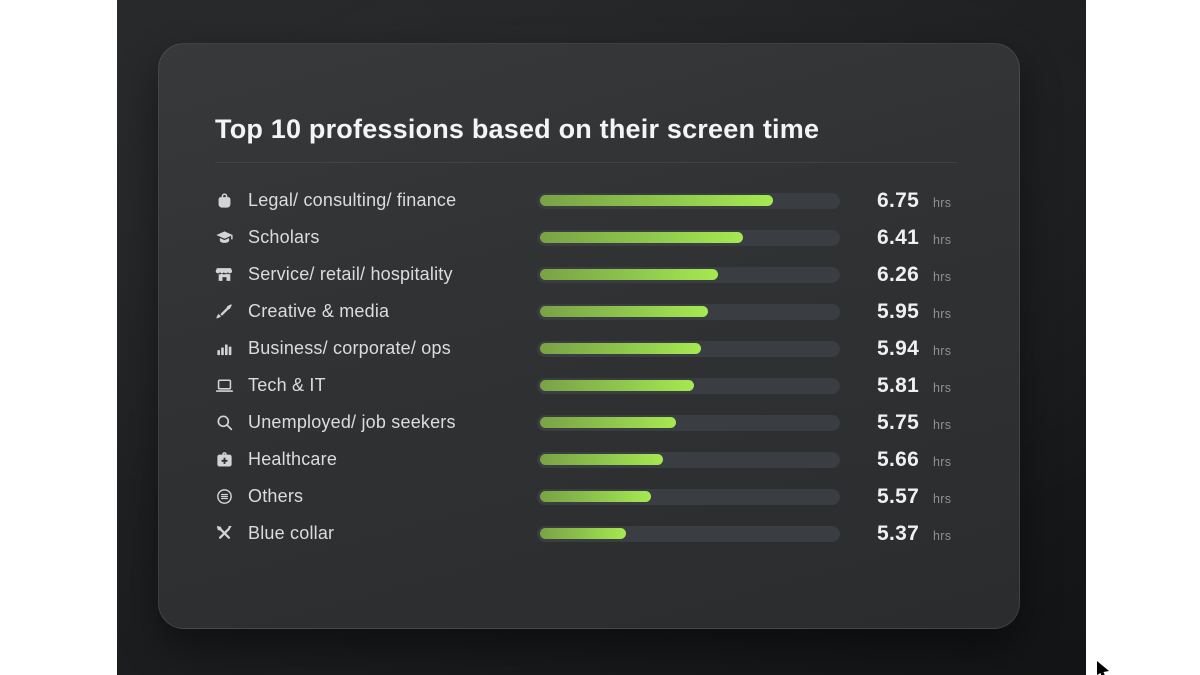 The width and height of the screenshot is (1200, 675). I want to click on chart-row: Scholars 6.41 hrs, so click(586, 237).